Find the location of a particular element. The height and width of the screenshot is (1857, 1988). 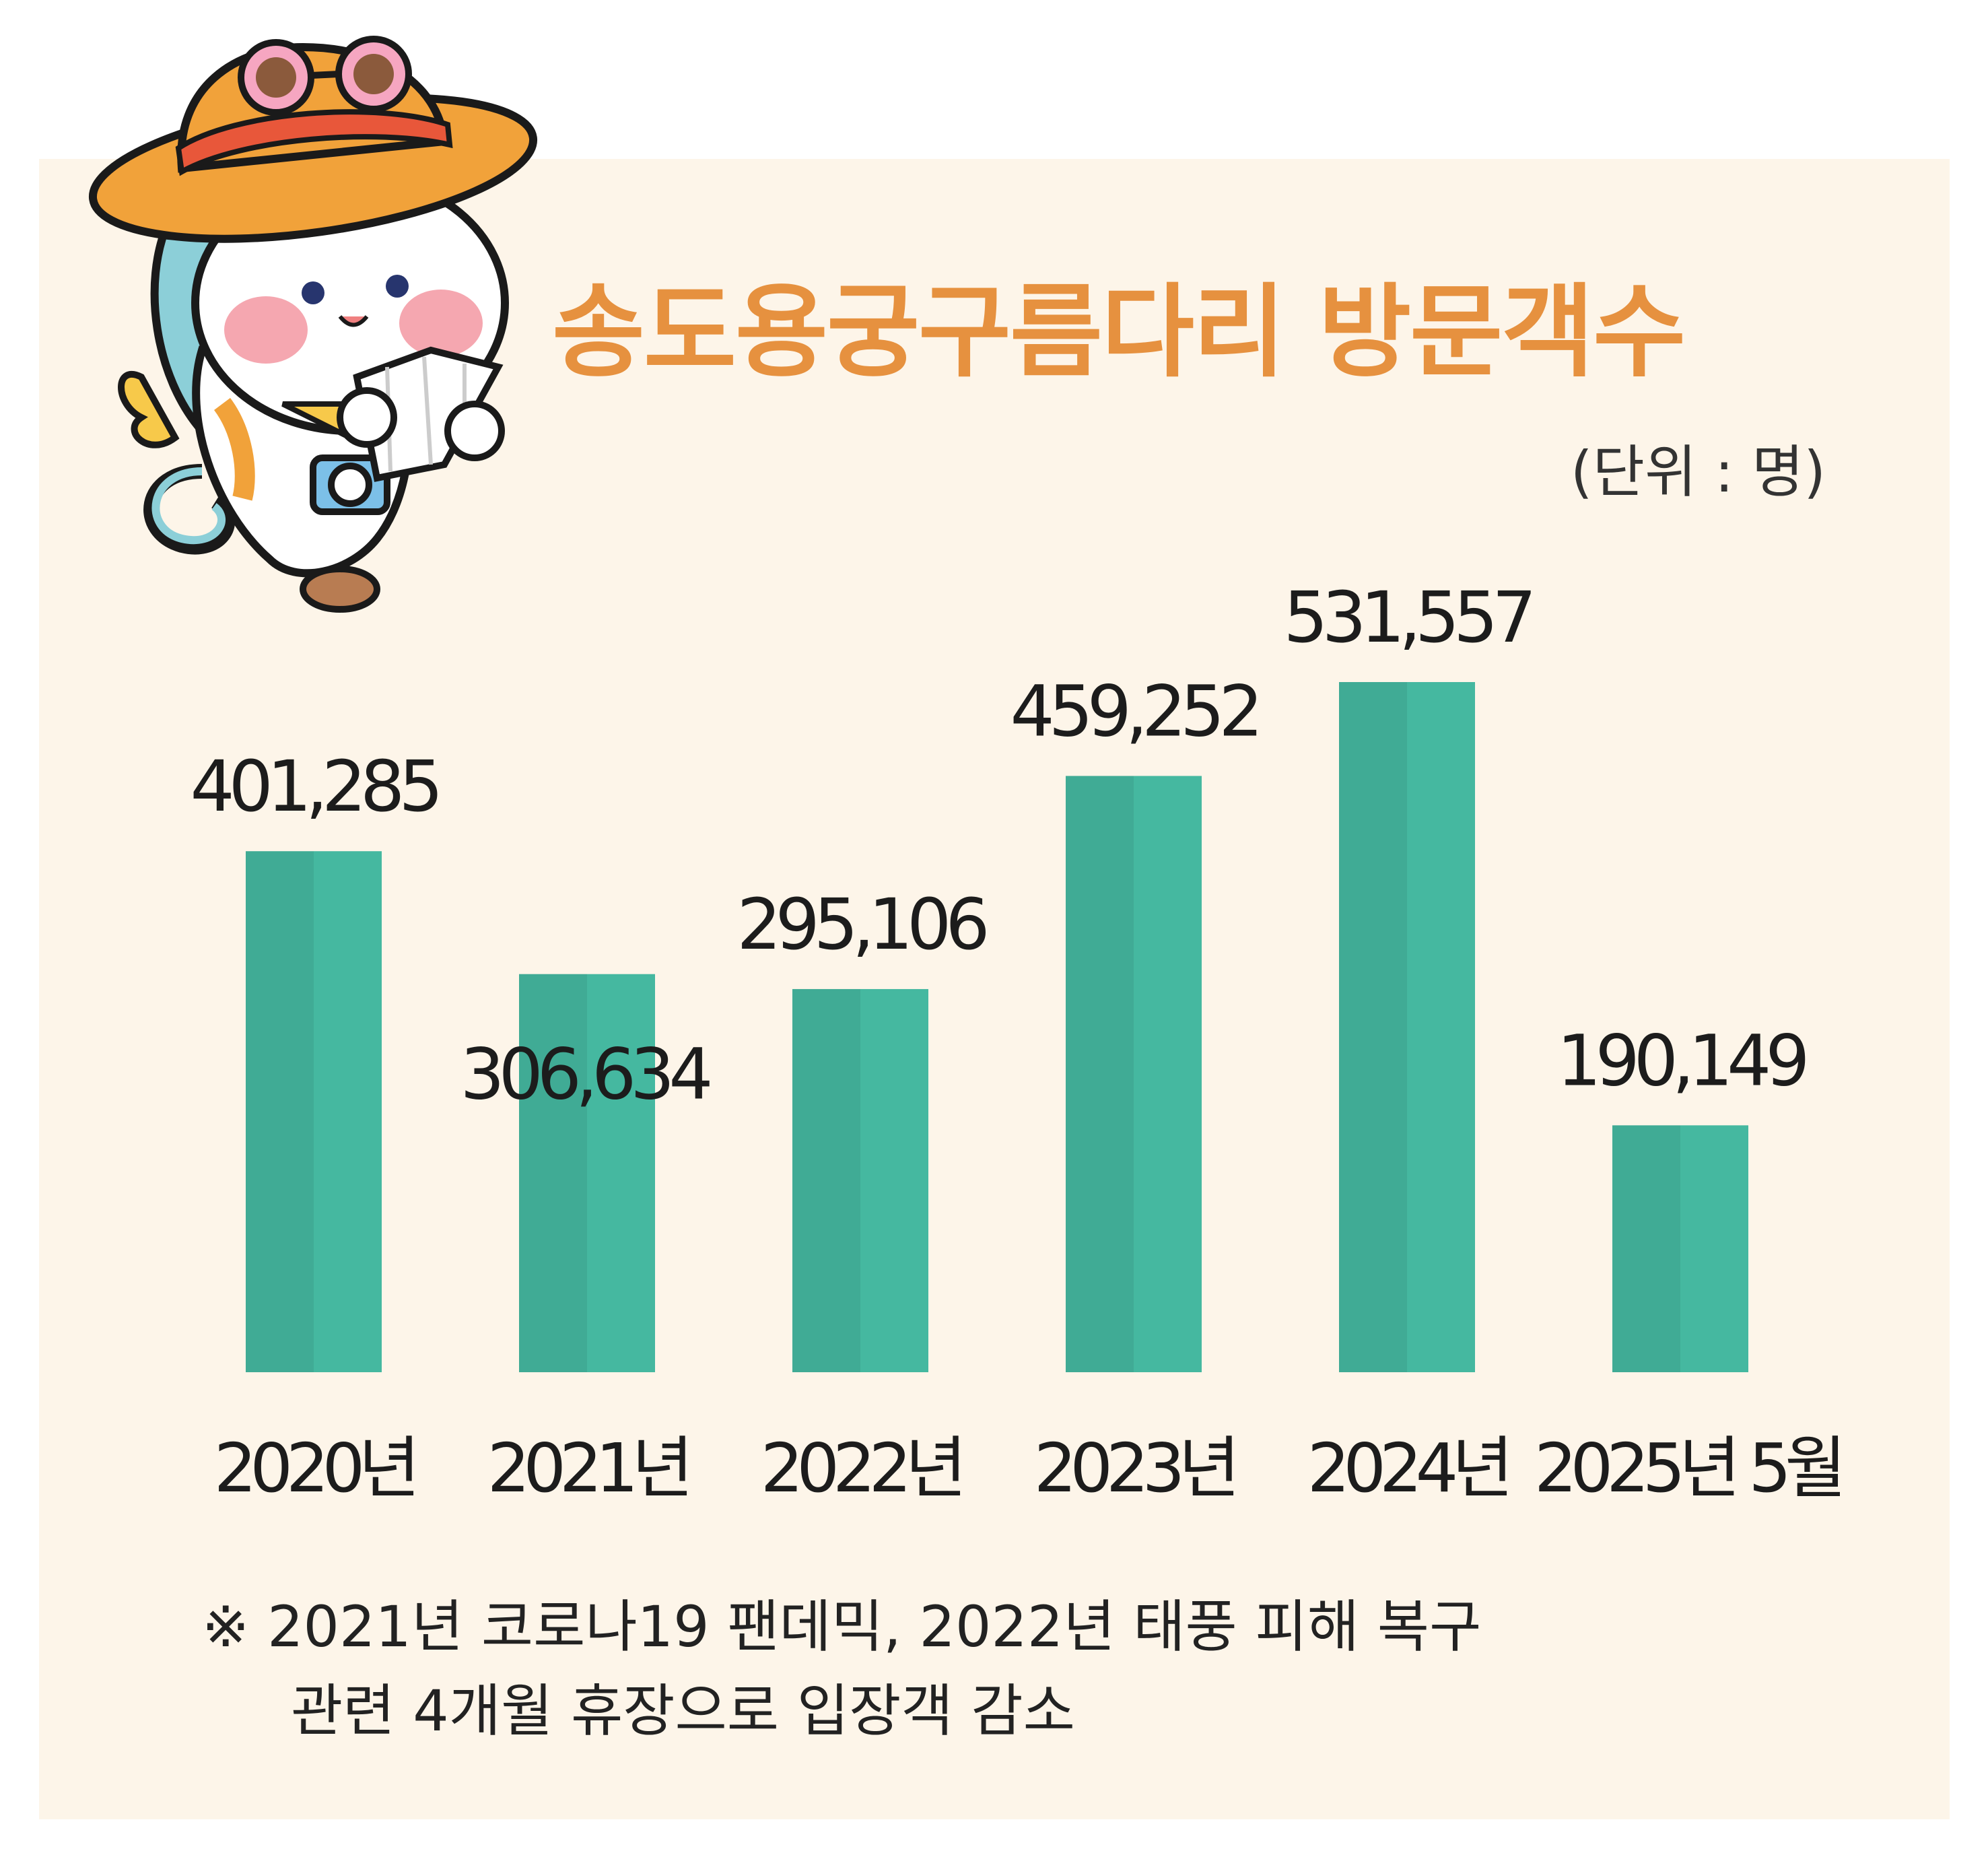

value-label-2024: 531,557 is located at coordinates (1407, 617).